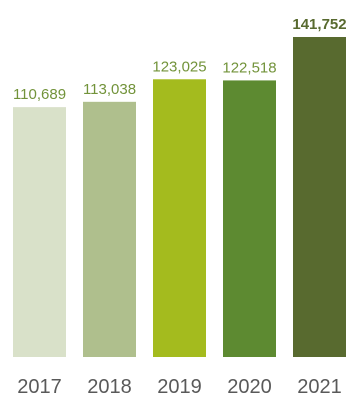  What do you see at coordinates (319, 387) in the screenshot?
I see `x-tick-label-2021: 2021` at bounding box center [319, 387].